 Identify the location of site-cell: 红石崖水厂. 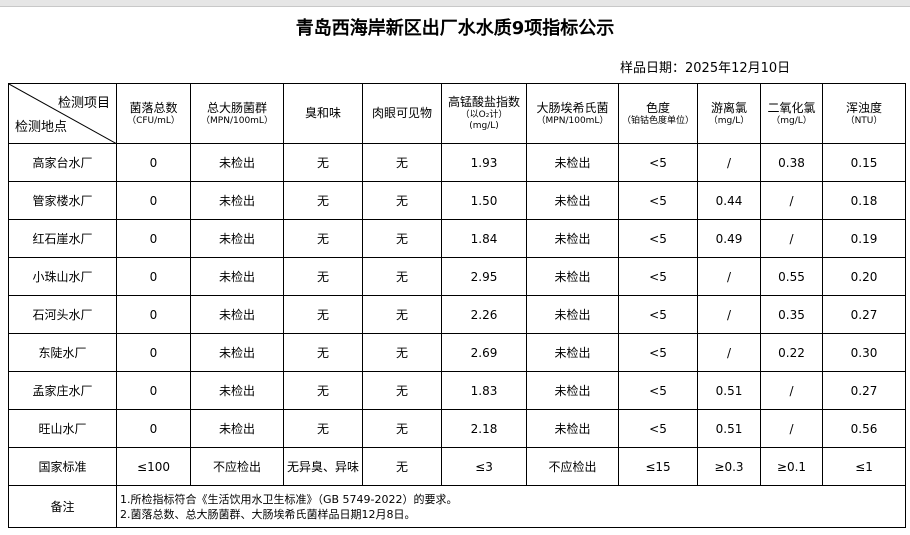
(62, 238).